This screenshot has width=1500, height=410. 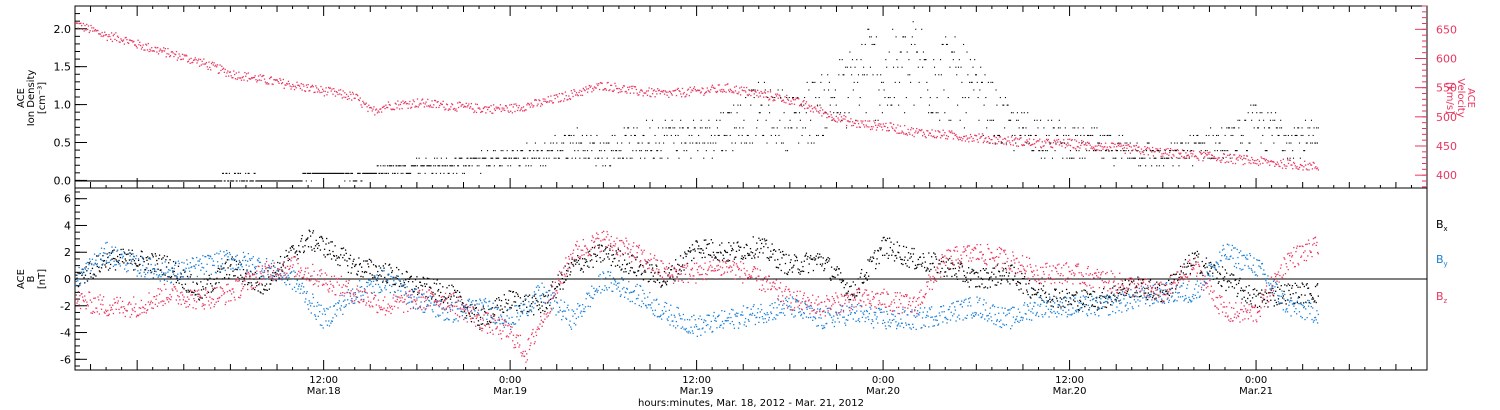 I want to click on velocity-axis-label-line1: ACE, so click(x=1470, y=98).